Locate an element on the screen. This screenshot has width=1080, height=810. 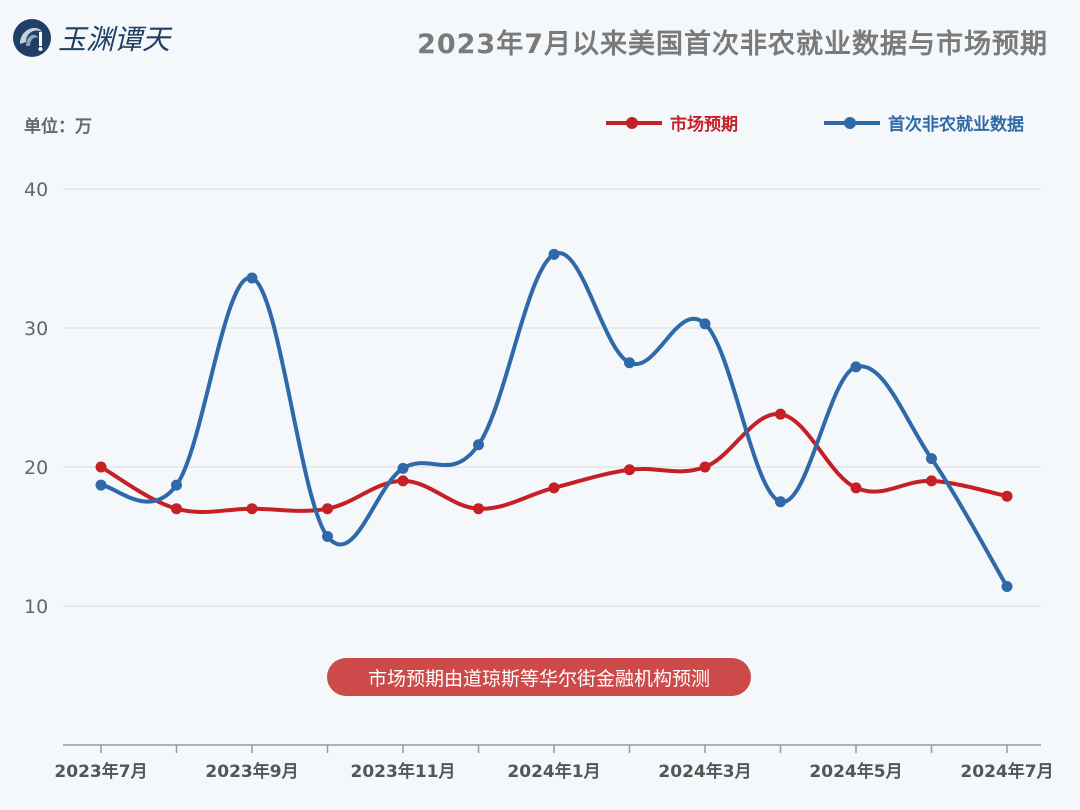
y-tick-label: 20 is located at coordinates (36, 468).